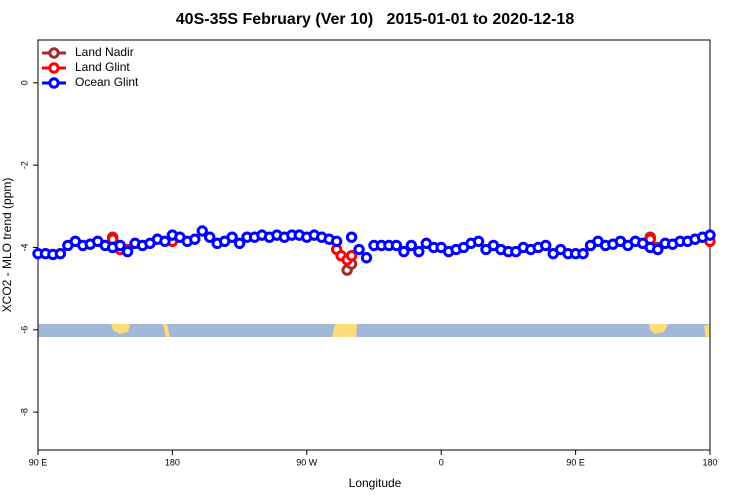  Describe the element at coordinates (24, 247) in the screenshot. I see `y-tick-label: -4` at that location.